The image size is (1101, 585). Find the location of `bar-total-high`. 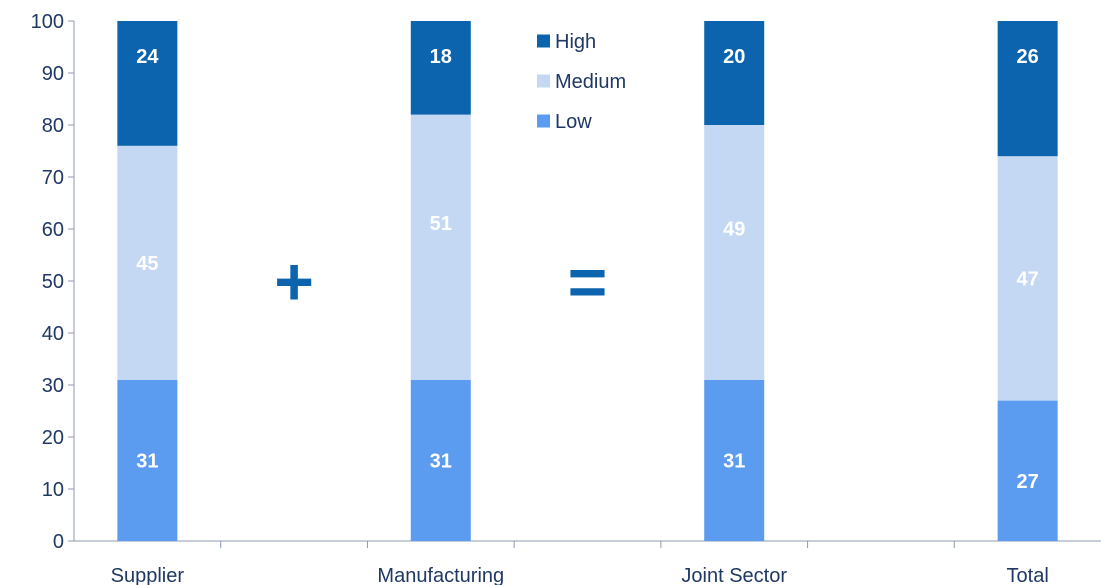

bar-total-high is located at coordinates (1027, 89).